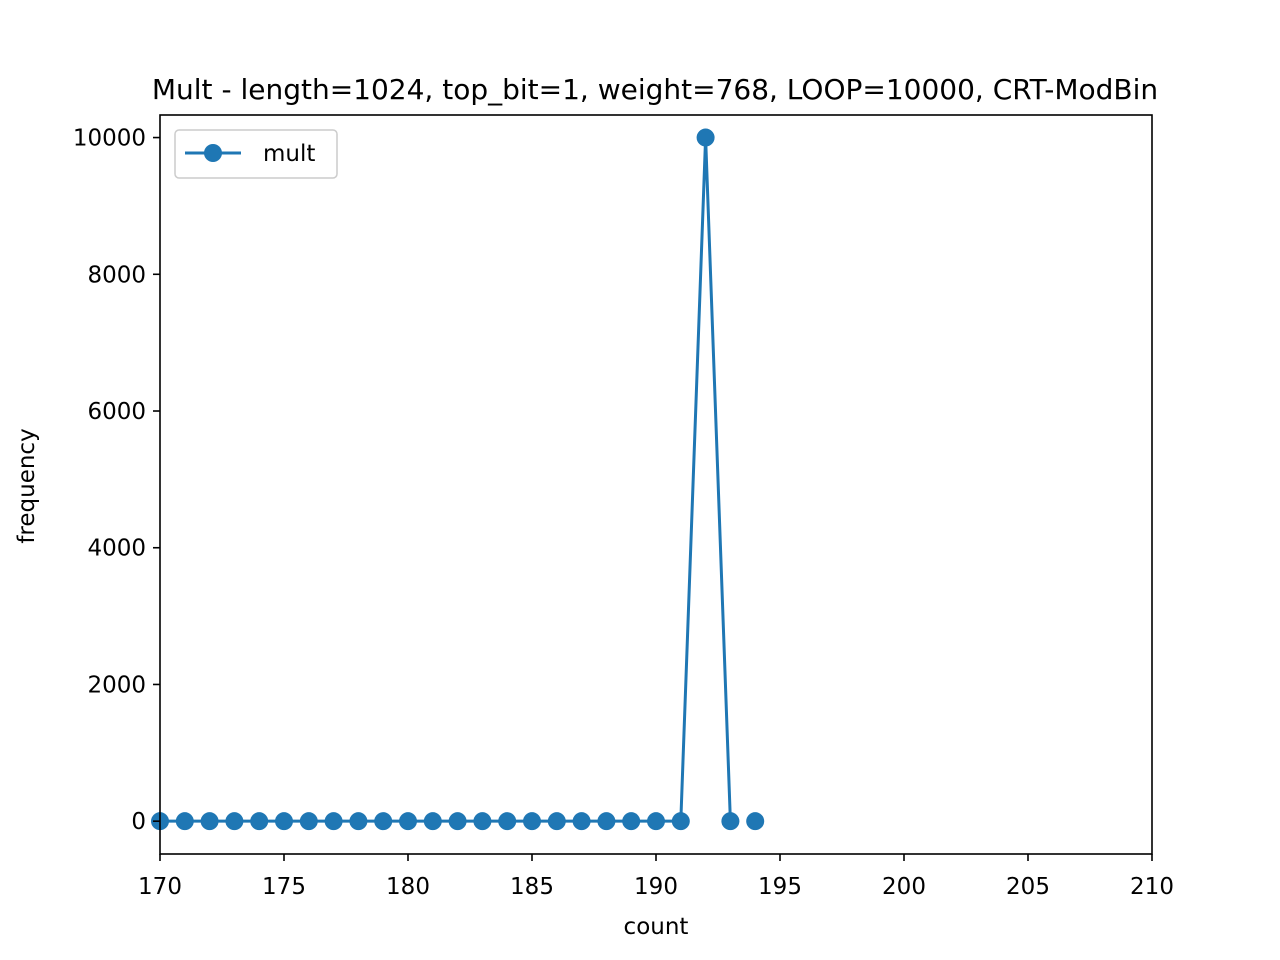  I want to click on y-axis: 0 2000 4000 6000 8000 10000, so click(116, 480).